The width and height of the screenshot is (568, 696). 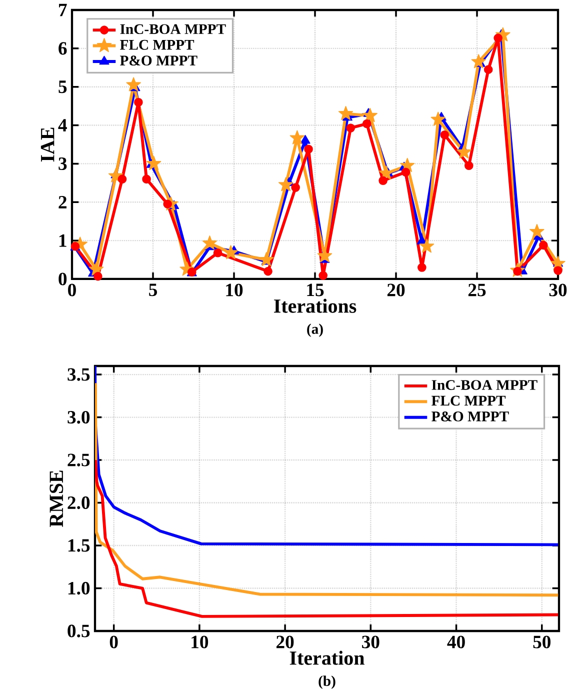 I want to click on y-tick-label: 0, so click(x=62, y=279).